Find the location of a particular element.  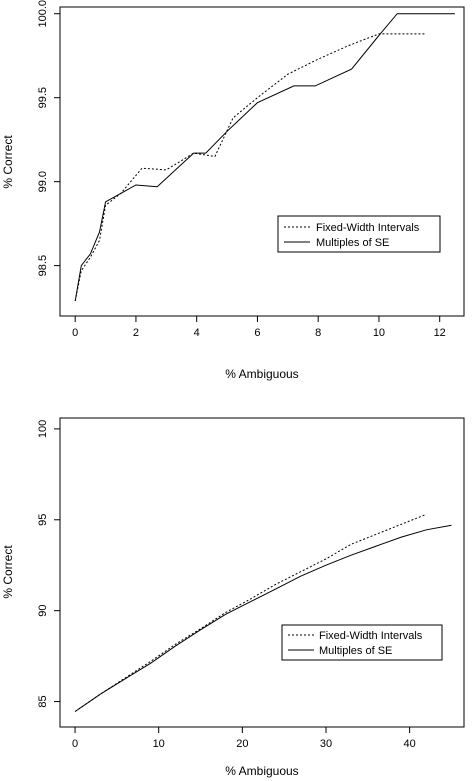

y-tick-label-2-0: 85 is located at coordinates (43, 701).